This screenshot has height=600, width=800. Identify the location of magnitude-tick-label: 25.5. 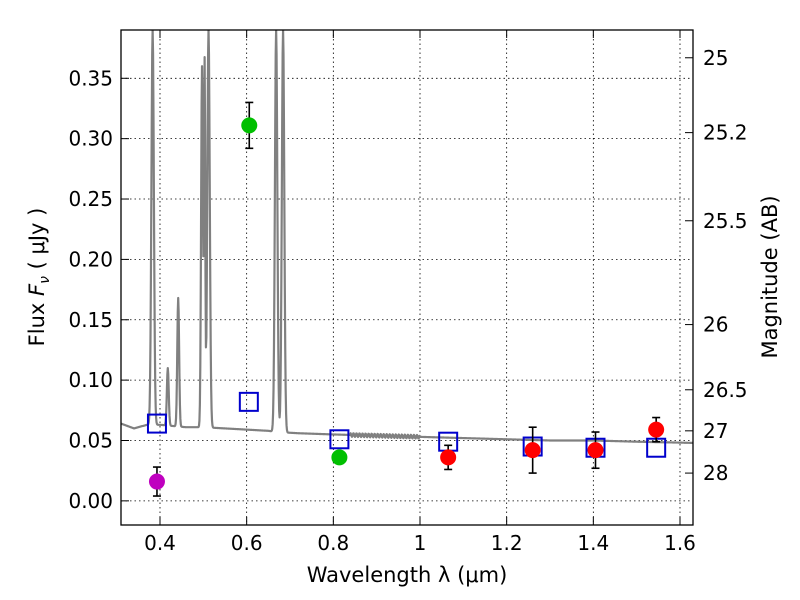
(725, 221).